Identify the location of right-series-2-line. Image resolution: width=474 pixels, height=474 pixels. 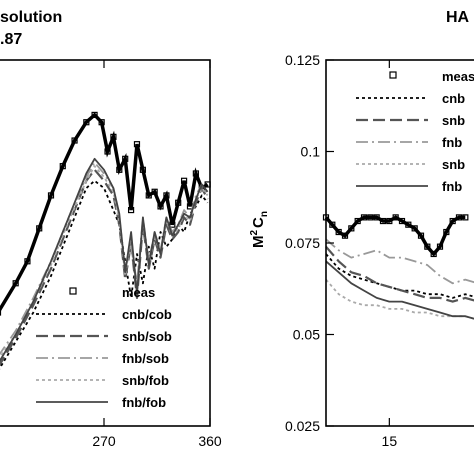
(399, 274).